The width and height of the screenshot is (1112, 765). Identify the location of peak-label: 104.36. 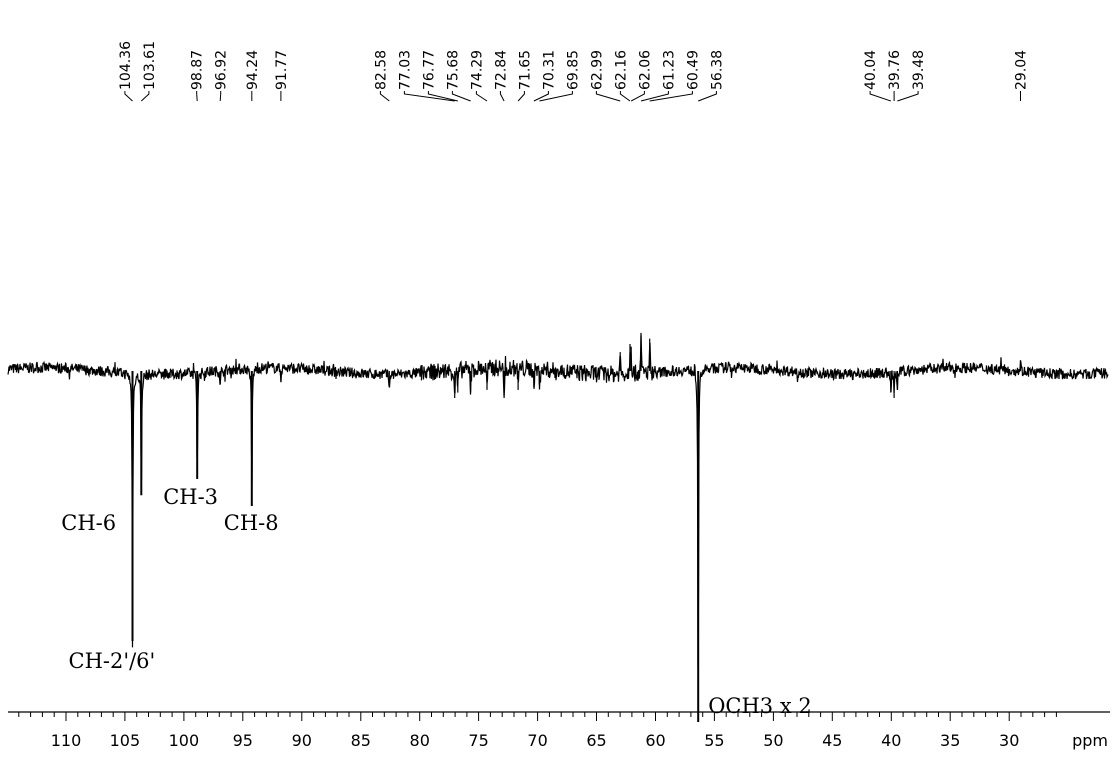
(126, 65).